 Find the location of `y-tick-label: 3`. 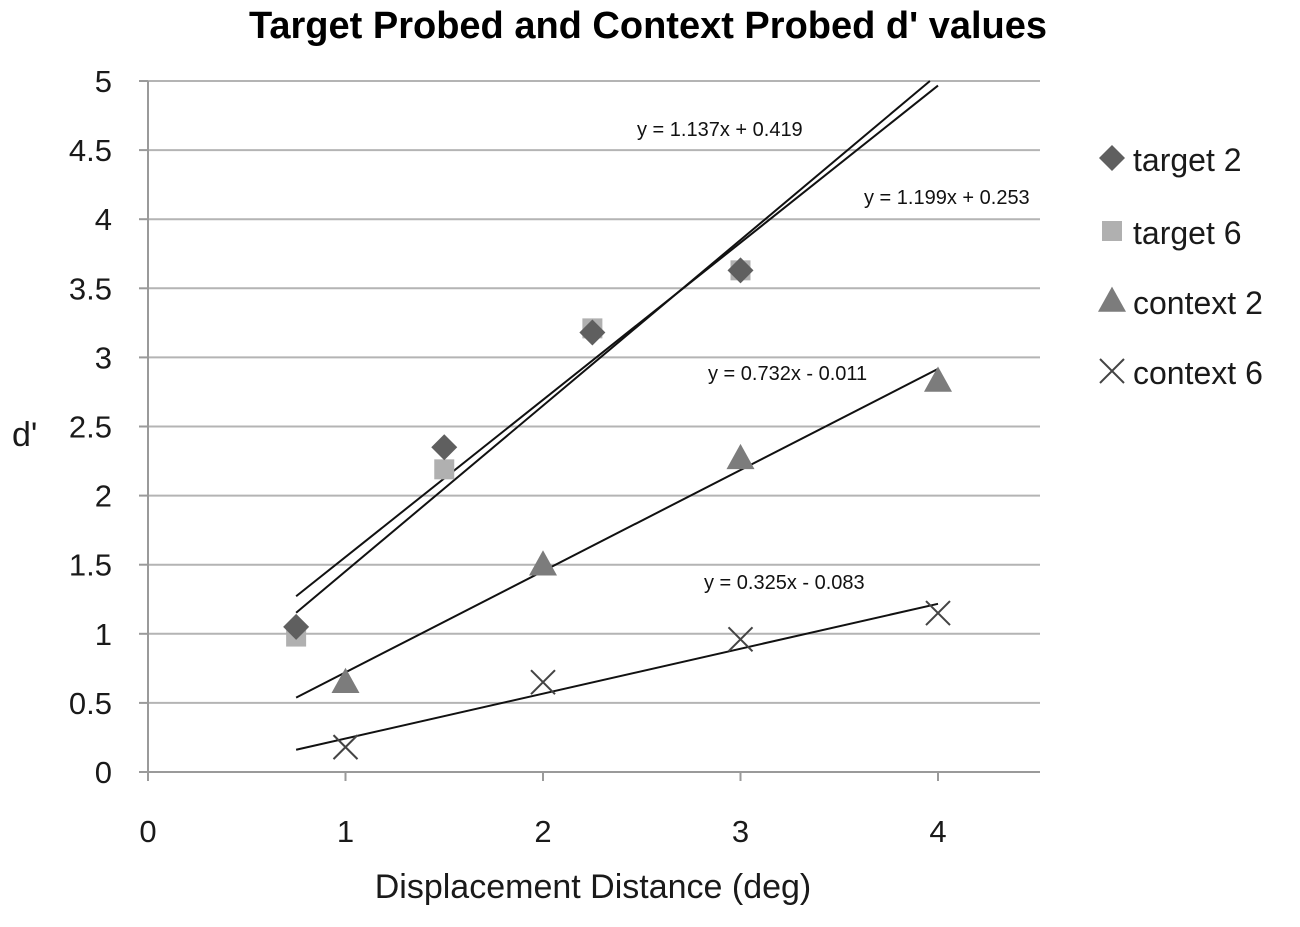

y-tick-label: 3 is located at coordinates (103, 357).